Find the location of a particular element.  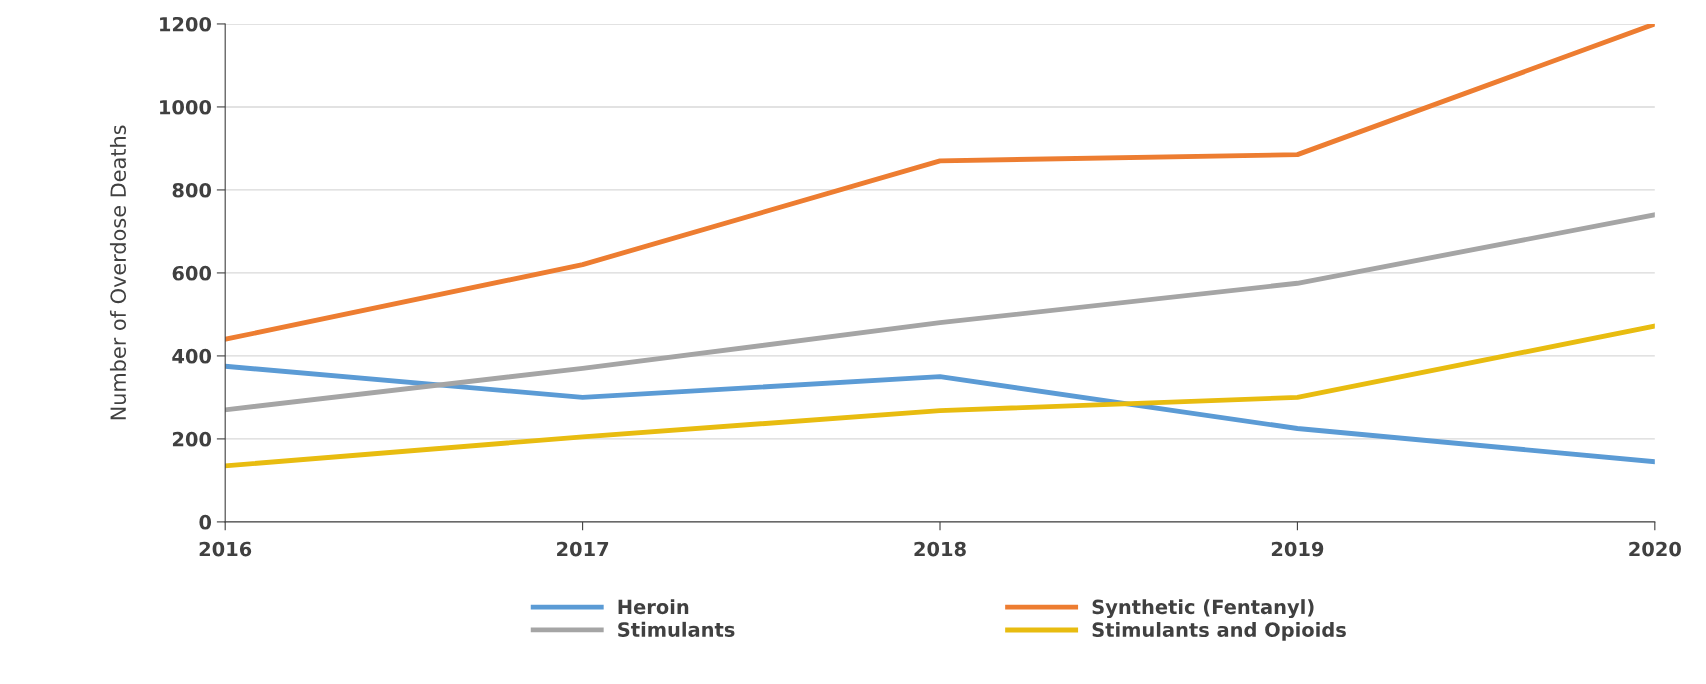

legend-label: Stimulants is located at coordinates (676, 629).